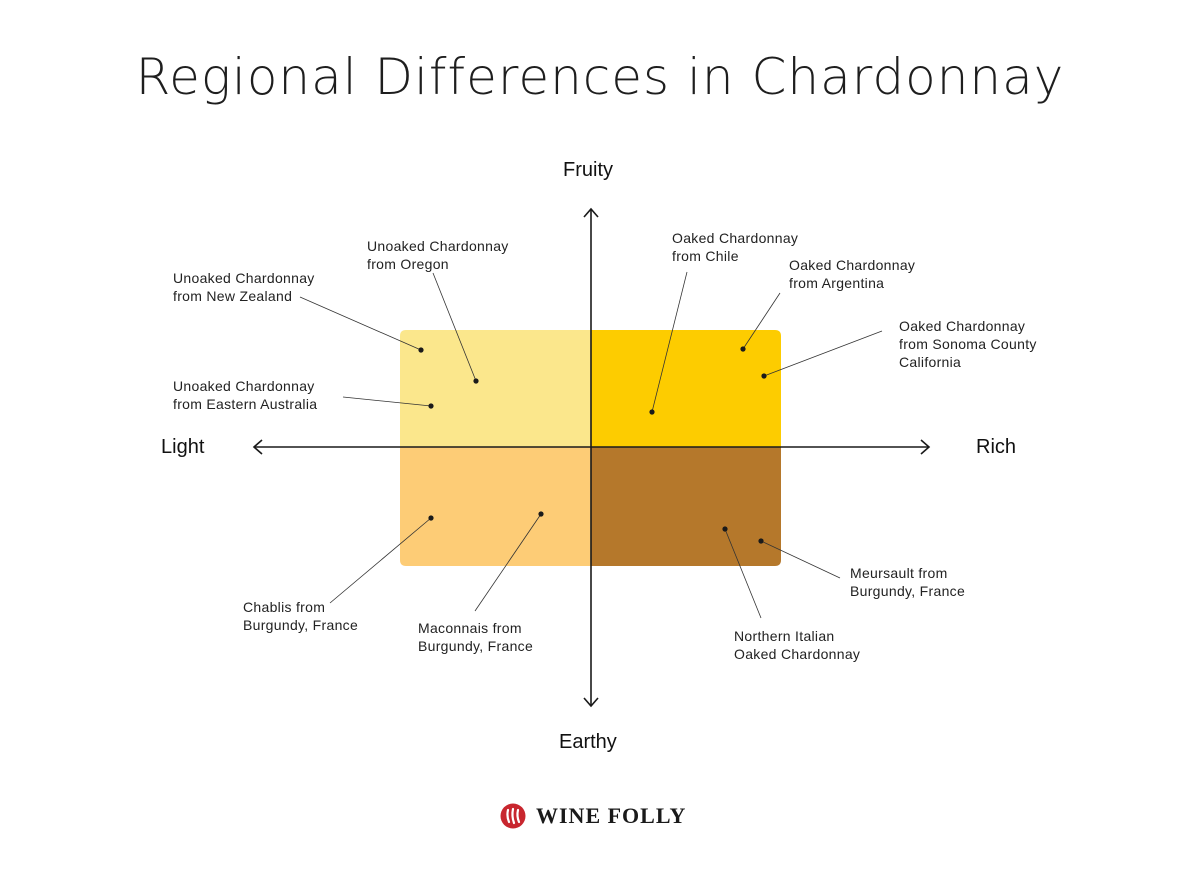 The width and height of the screenshot is (1200, 878). I want to click on point-northern-italian, so click(725, 529).